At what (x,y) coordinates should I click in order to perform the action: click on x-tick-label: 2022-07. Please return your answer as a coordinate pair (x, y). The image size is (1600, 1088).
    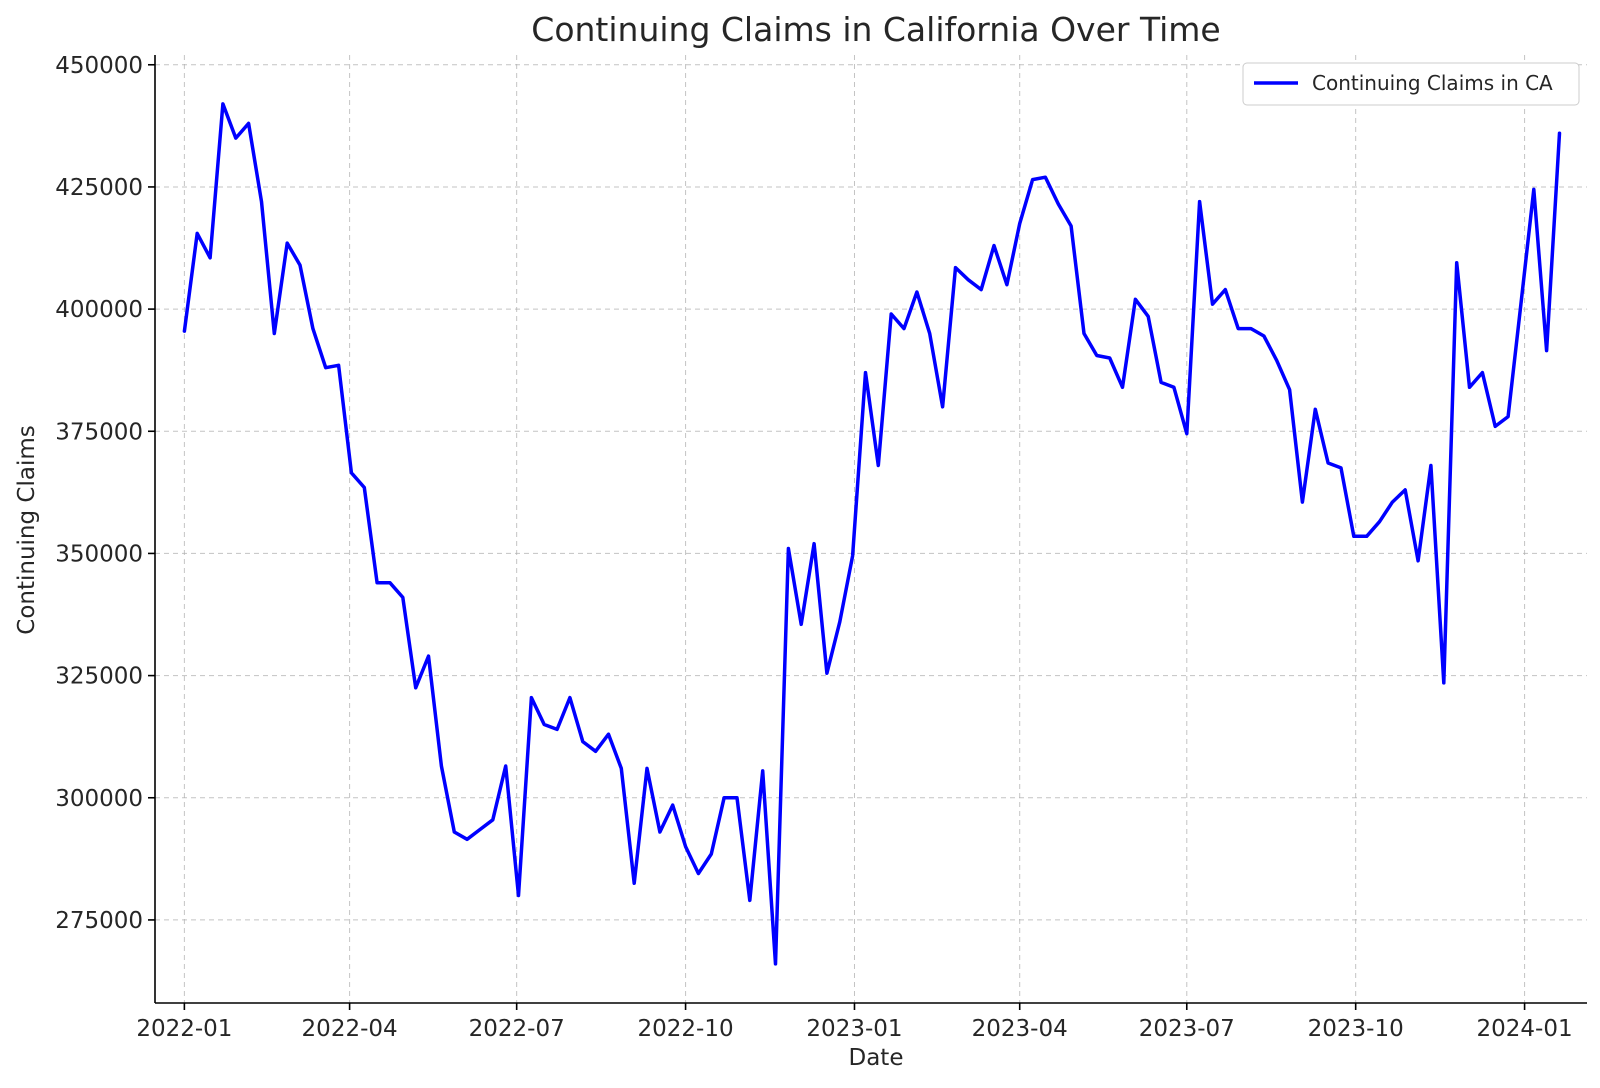
    Looking at the image, I should click on (517, 1029).